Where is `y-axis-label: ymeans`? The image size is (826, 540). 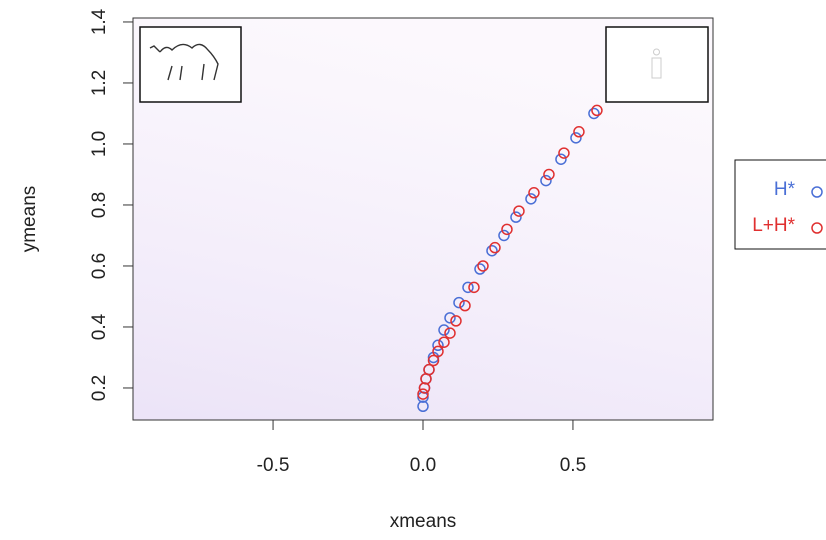 y-axis-label: ymeans is located at coordinates (29, 219).